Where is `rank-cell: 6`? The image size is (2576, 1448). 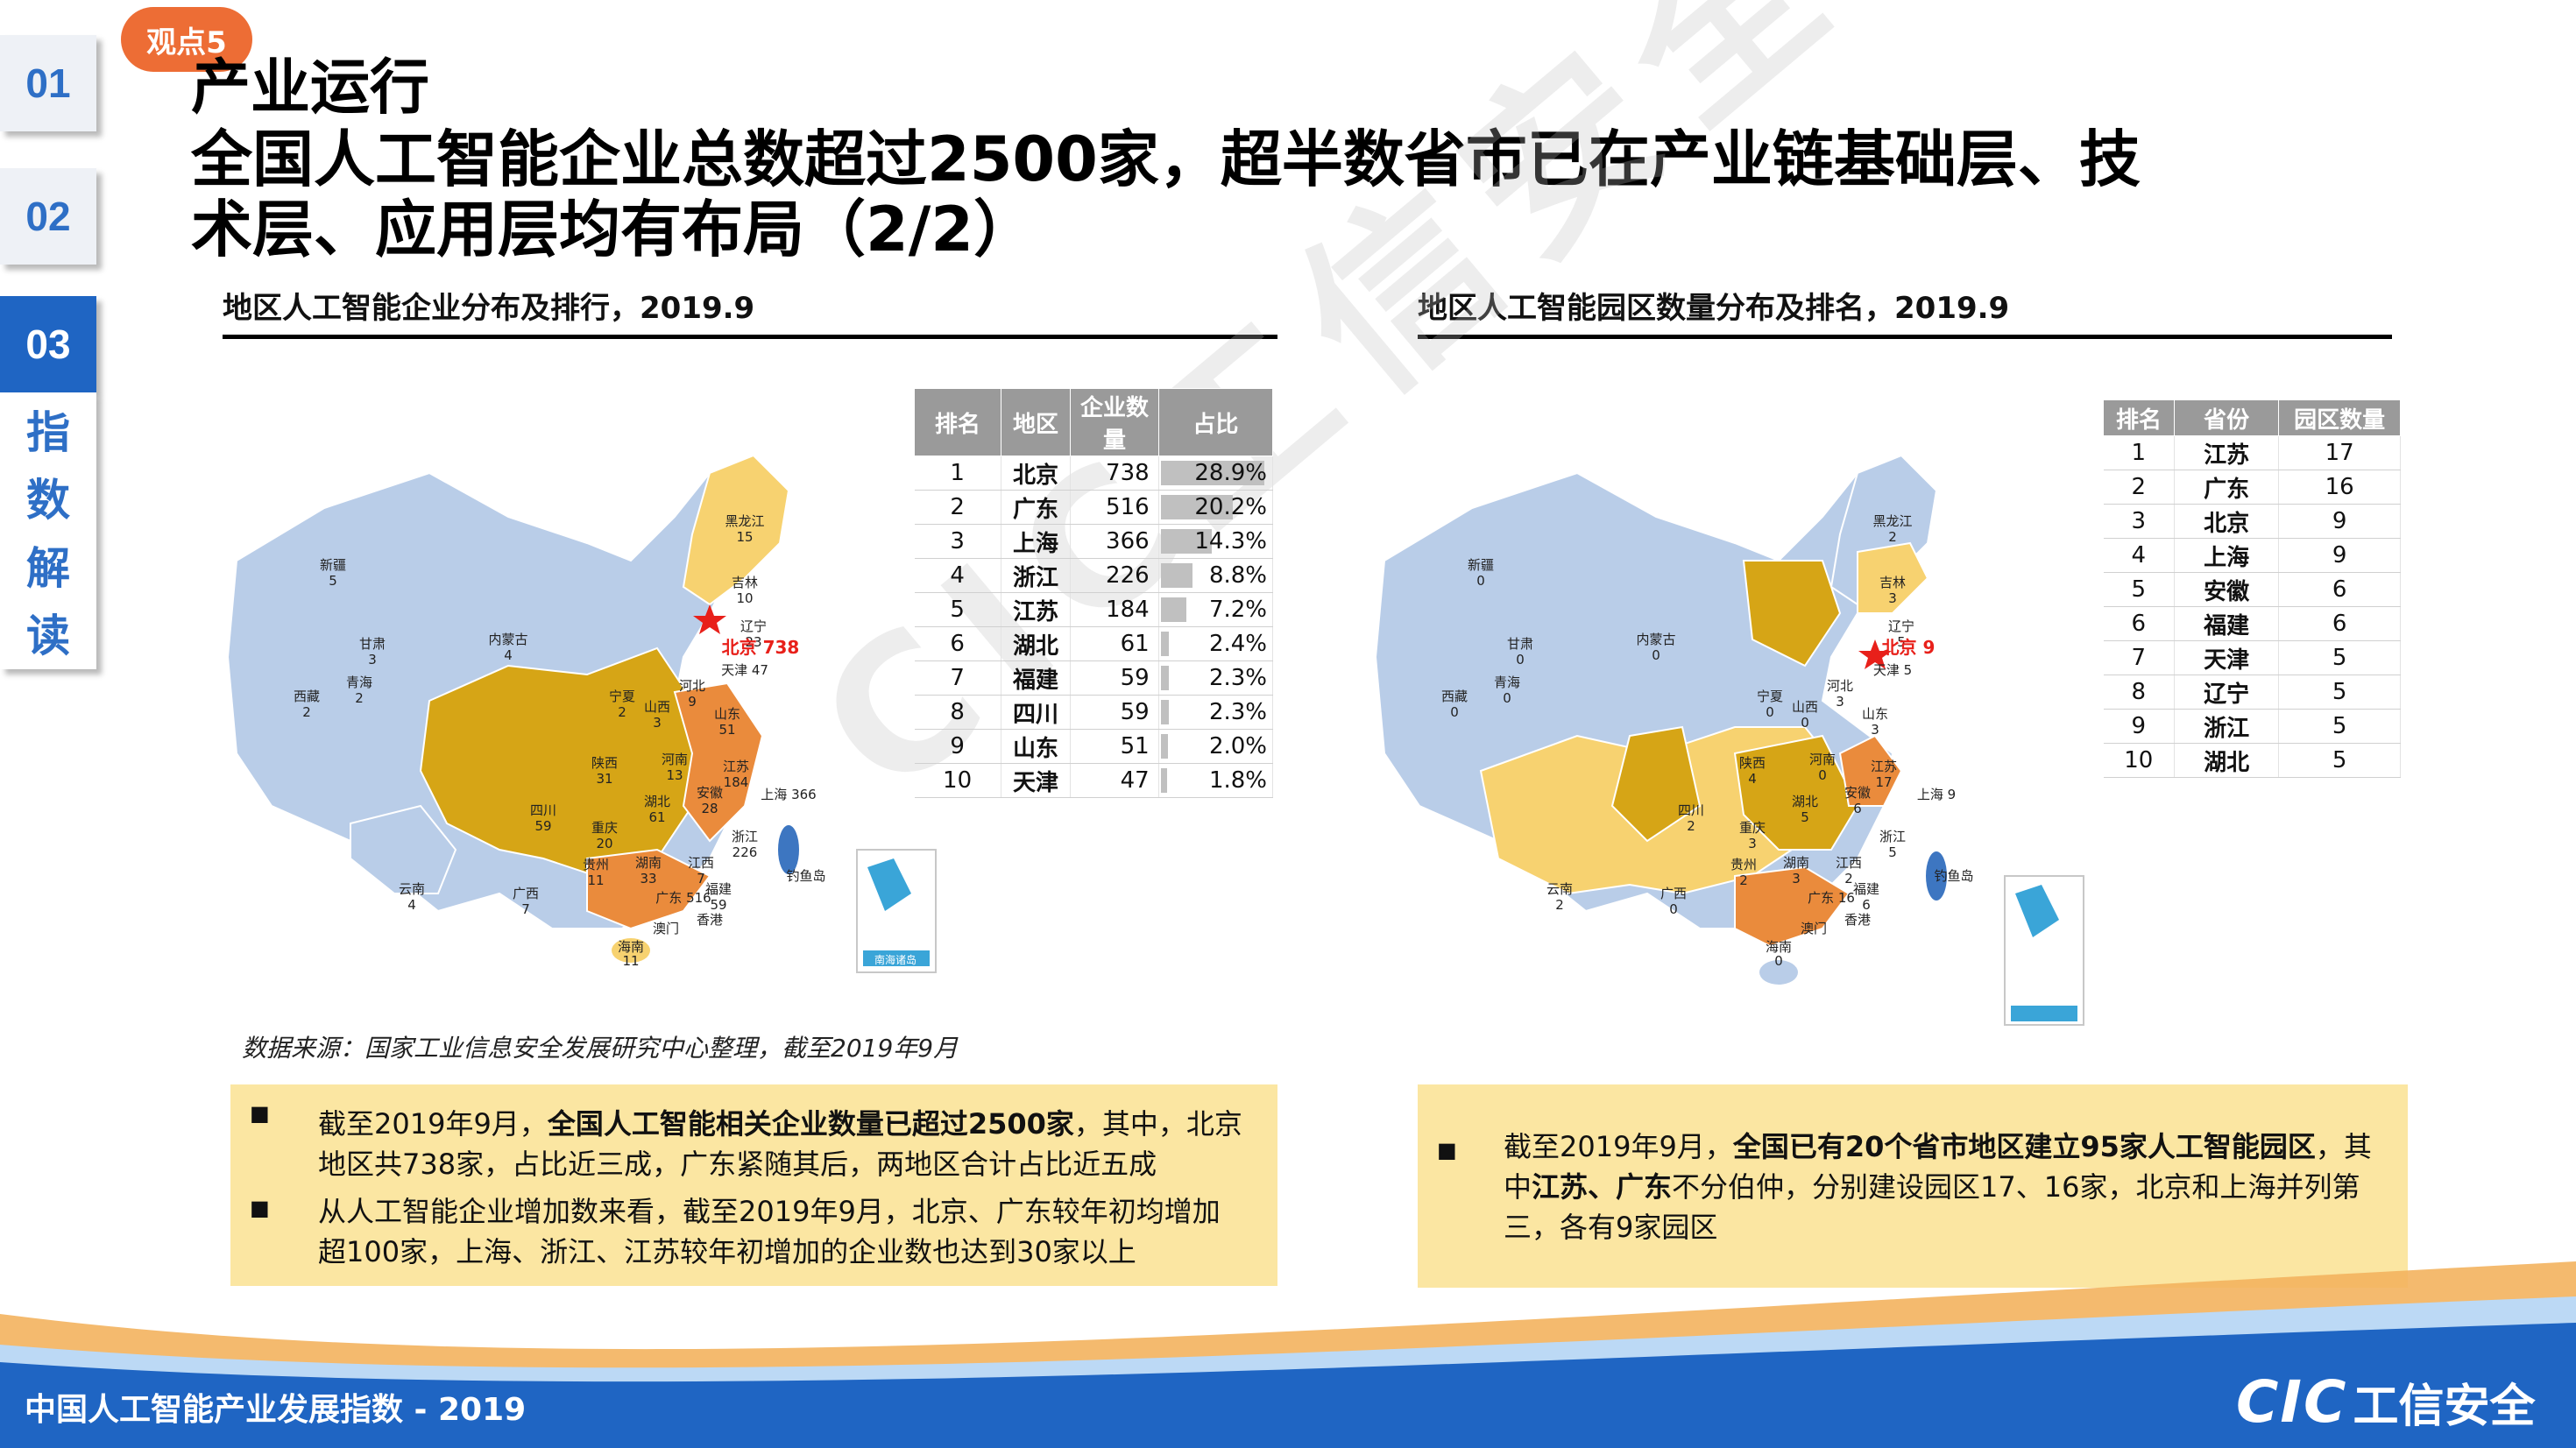
rank-cell: 6 is located at coordinates (957, 643).